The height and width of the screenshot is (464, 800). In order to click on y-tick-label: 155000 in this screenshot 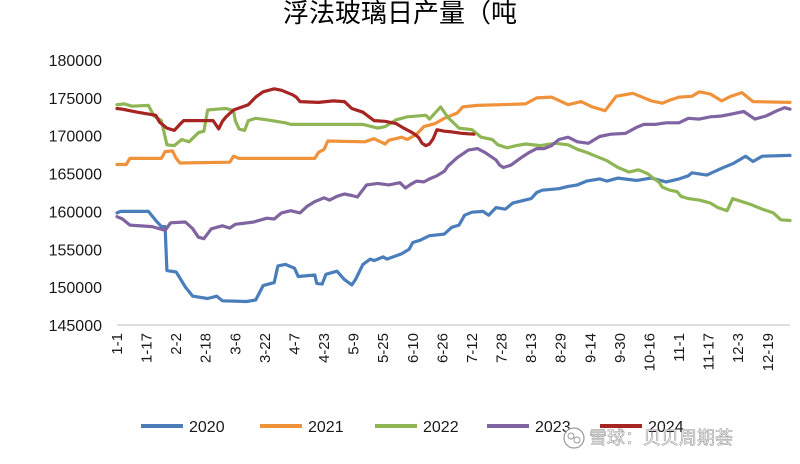, I will do `click(75, 250)`.